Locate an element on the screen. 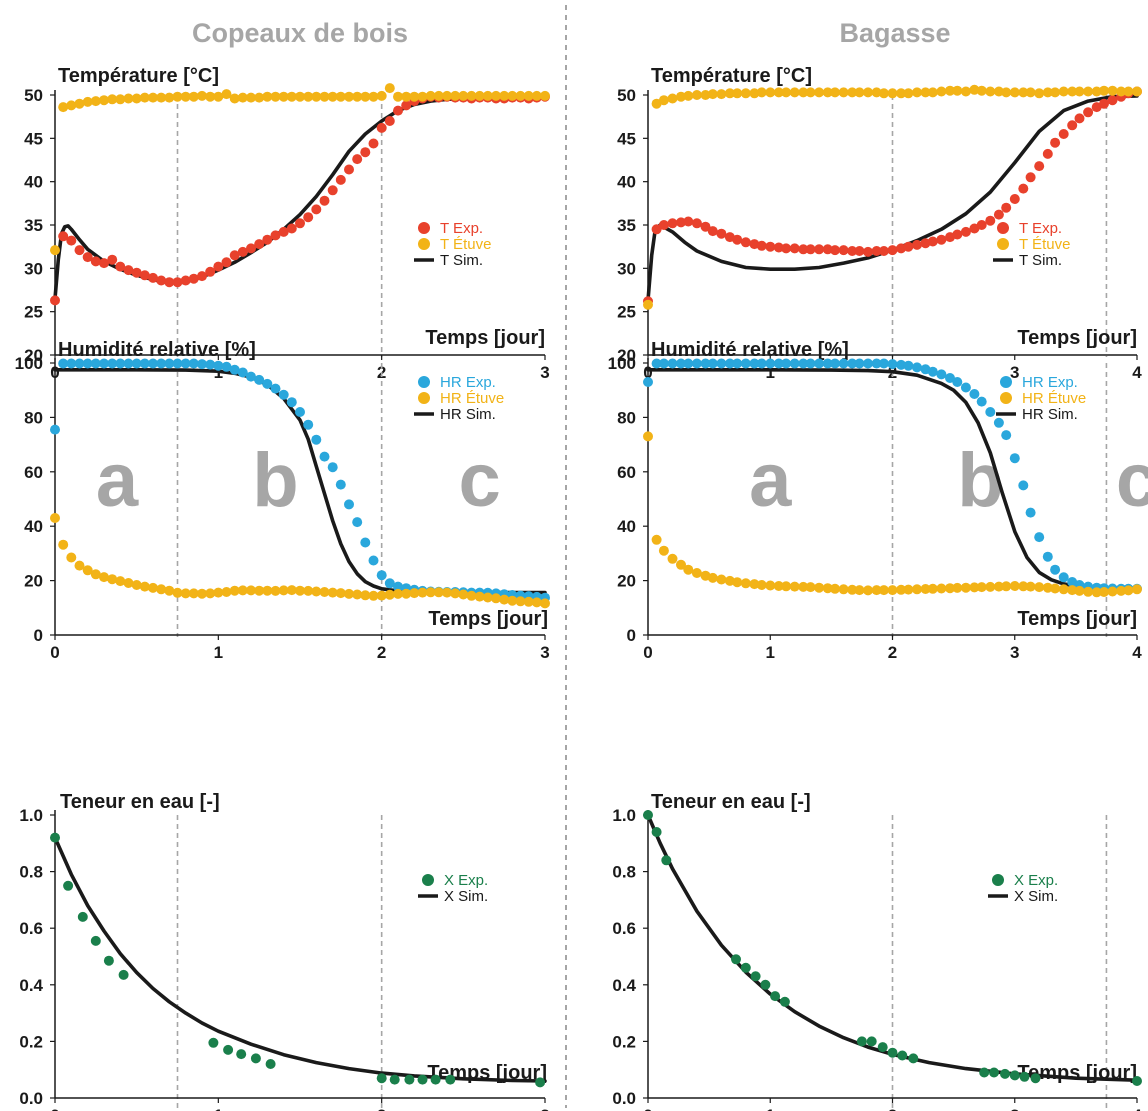 This screenshot has height=1111, width=1148. x-tick-label: 1 is located at coordinates (770, 372).